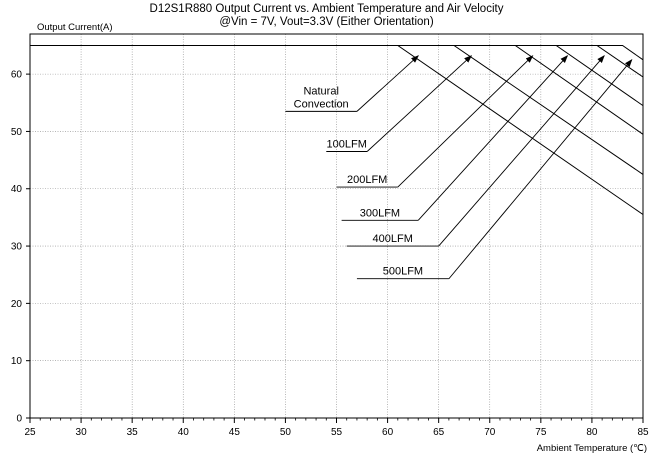 The height and width of the screenshot is (457, 653). What do you see at coordinates (541, 432) in the screenshot?
I see `x-tick-label: 75` at bounding box center [541, 432].